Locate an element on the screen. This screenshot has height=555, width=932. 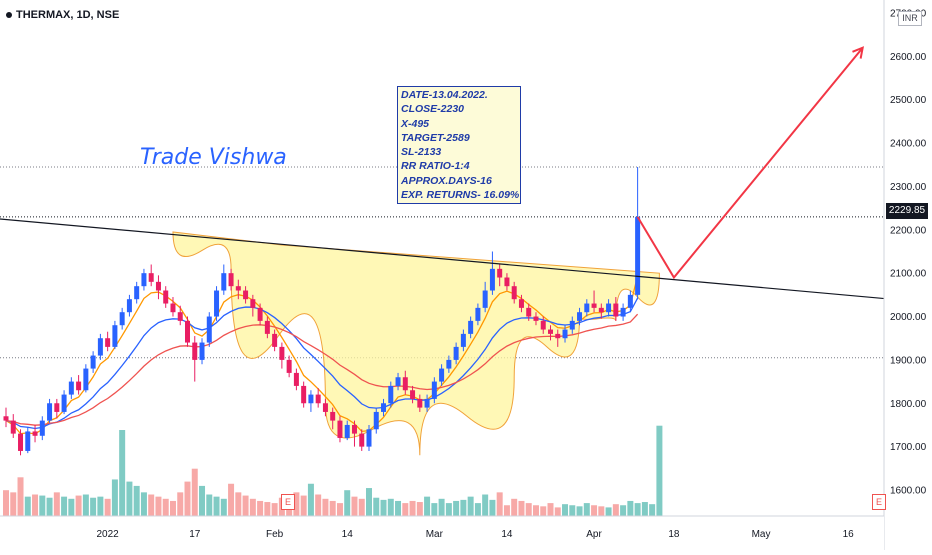
x-tick-label: 18 is located at coordinates (674, 534).